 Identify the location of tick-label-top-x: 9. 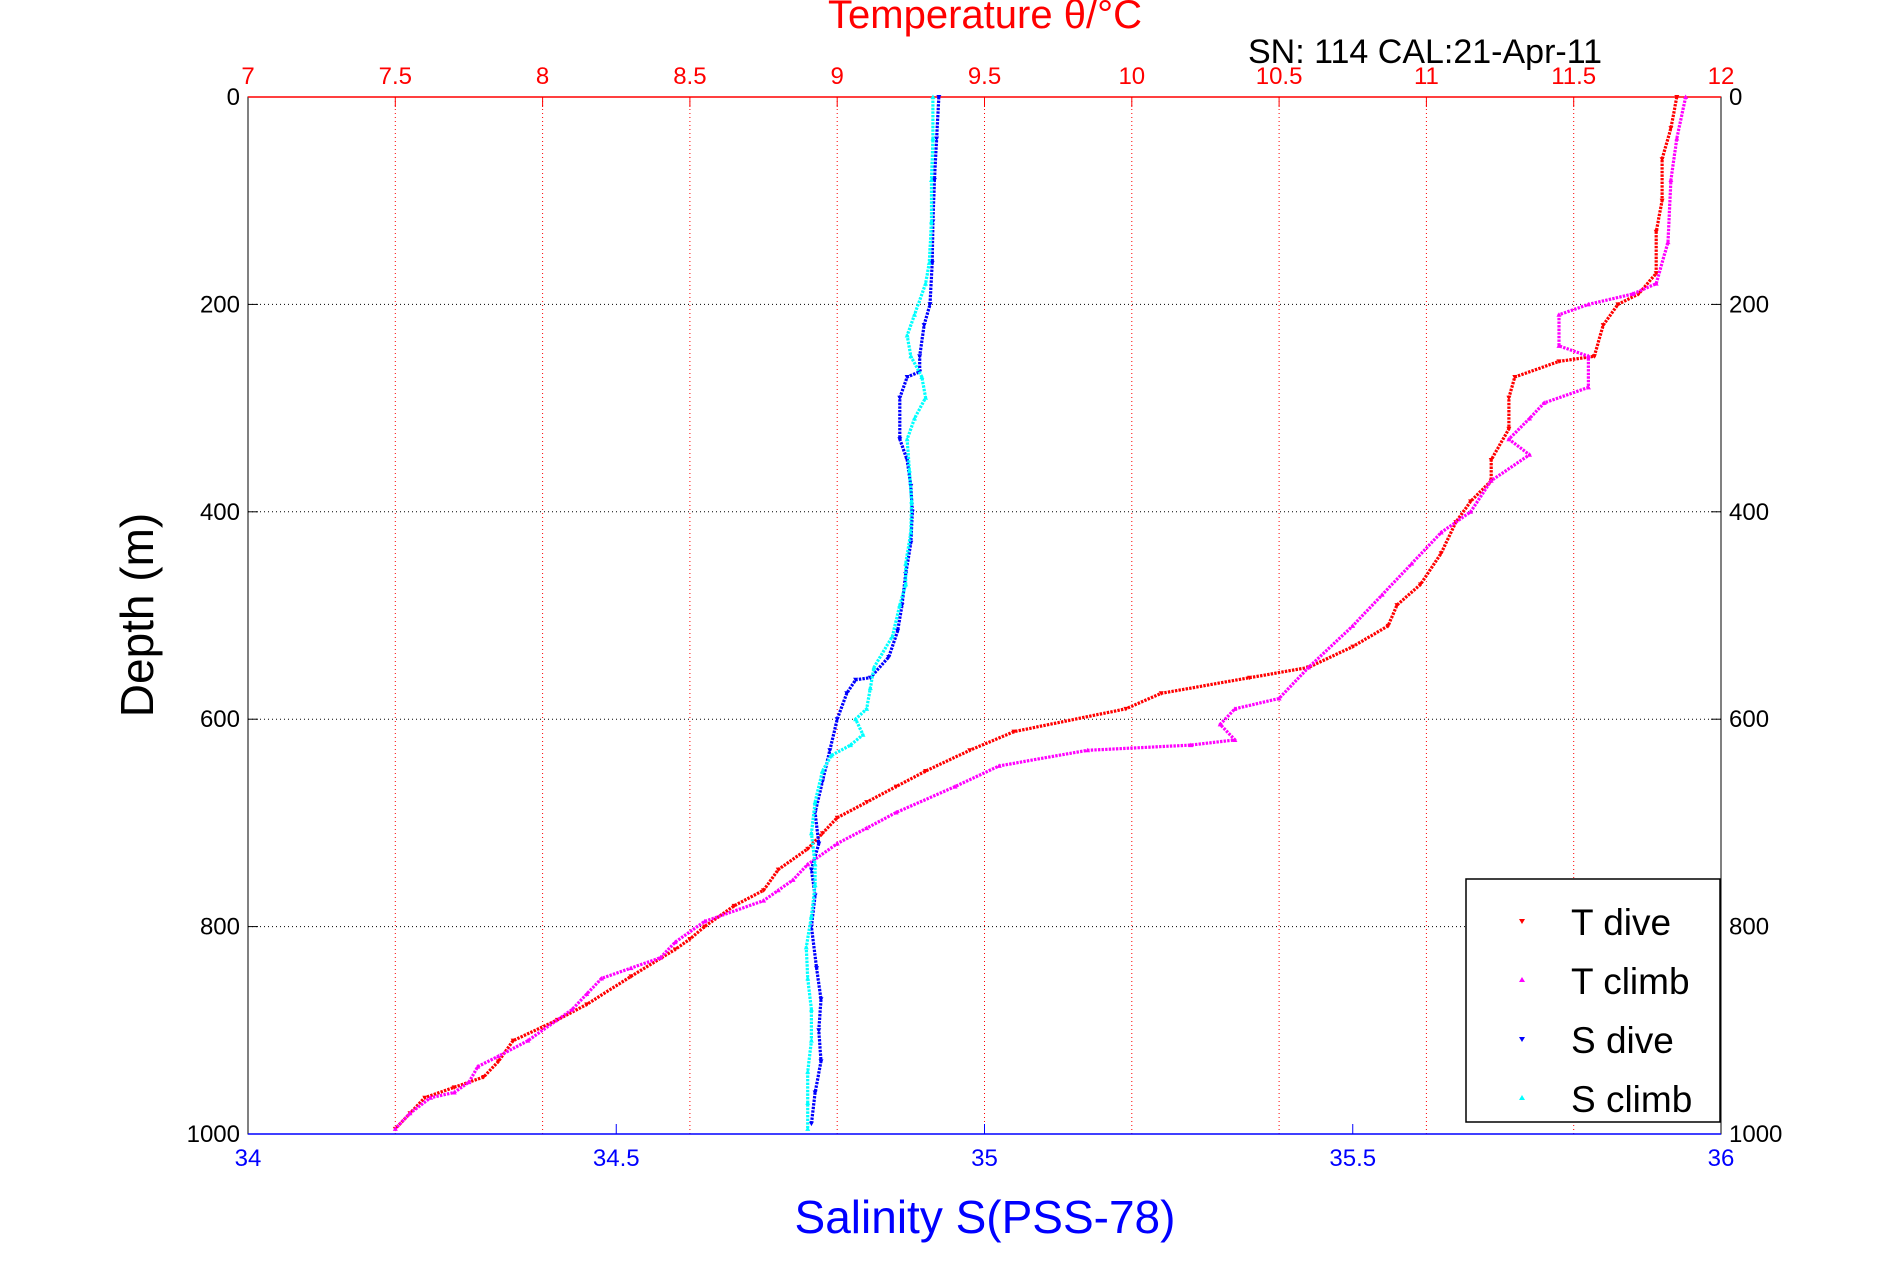
(837, 76).